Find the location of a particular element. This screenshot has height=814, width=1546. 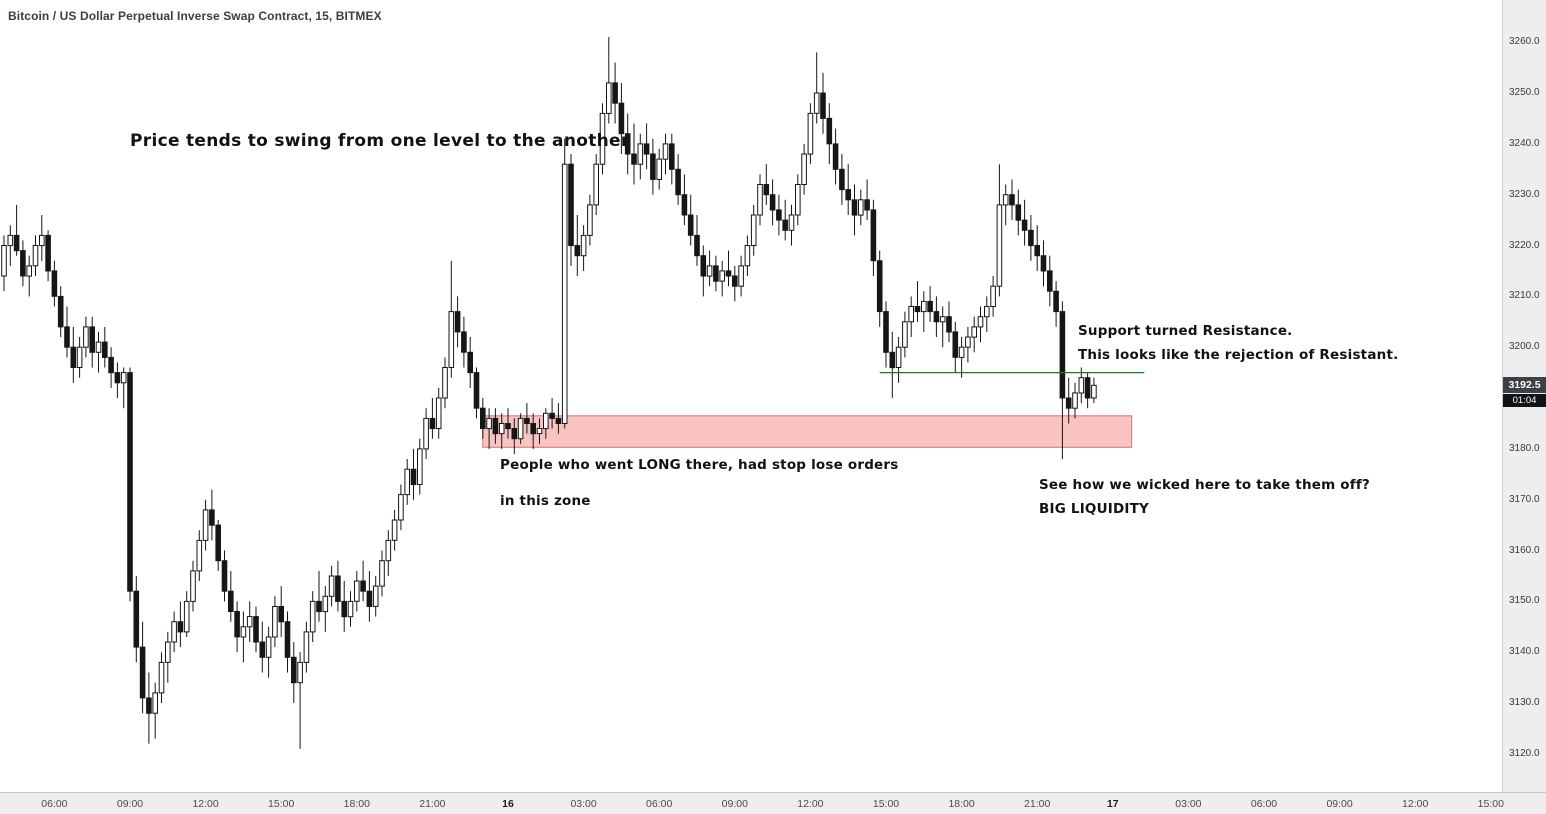

time-axis-date-label: 17 is located at coordinates (1112, 804).